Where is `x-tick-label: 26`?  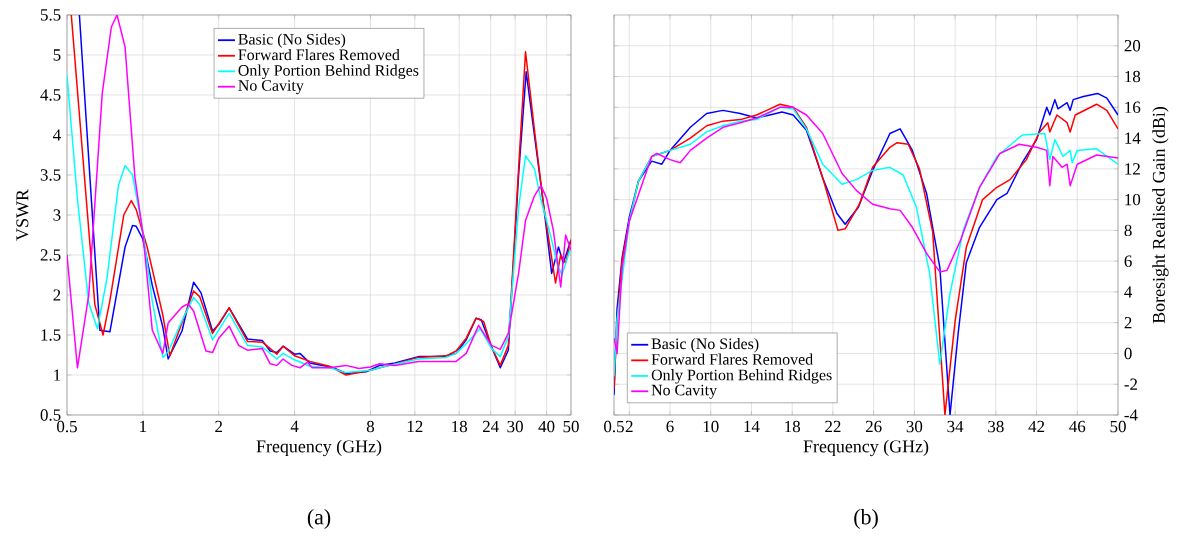
x-tick-label: 26 is located at coordinates (873, 426).